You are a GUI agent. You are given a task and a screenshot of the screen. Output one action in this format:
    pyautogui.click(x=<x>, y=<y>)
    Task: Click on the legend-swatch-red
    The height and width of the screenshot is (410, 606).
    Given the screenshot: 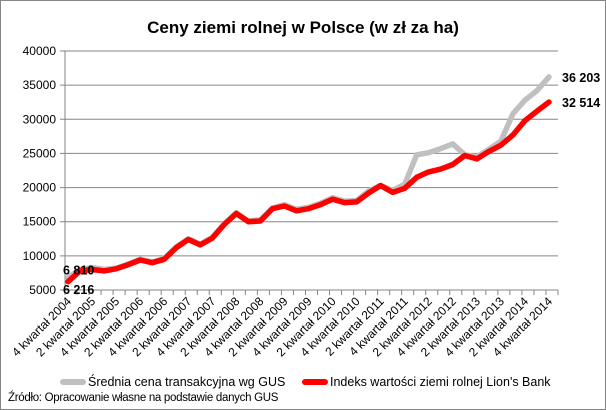 What is the action you would take?
    pyautogui.click(x=315, y=382)
    